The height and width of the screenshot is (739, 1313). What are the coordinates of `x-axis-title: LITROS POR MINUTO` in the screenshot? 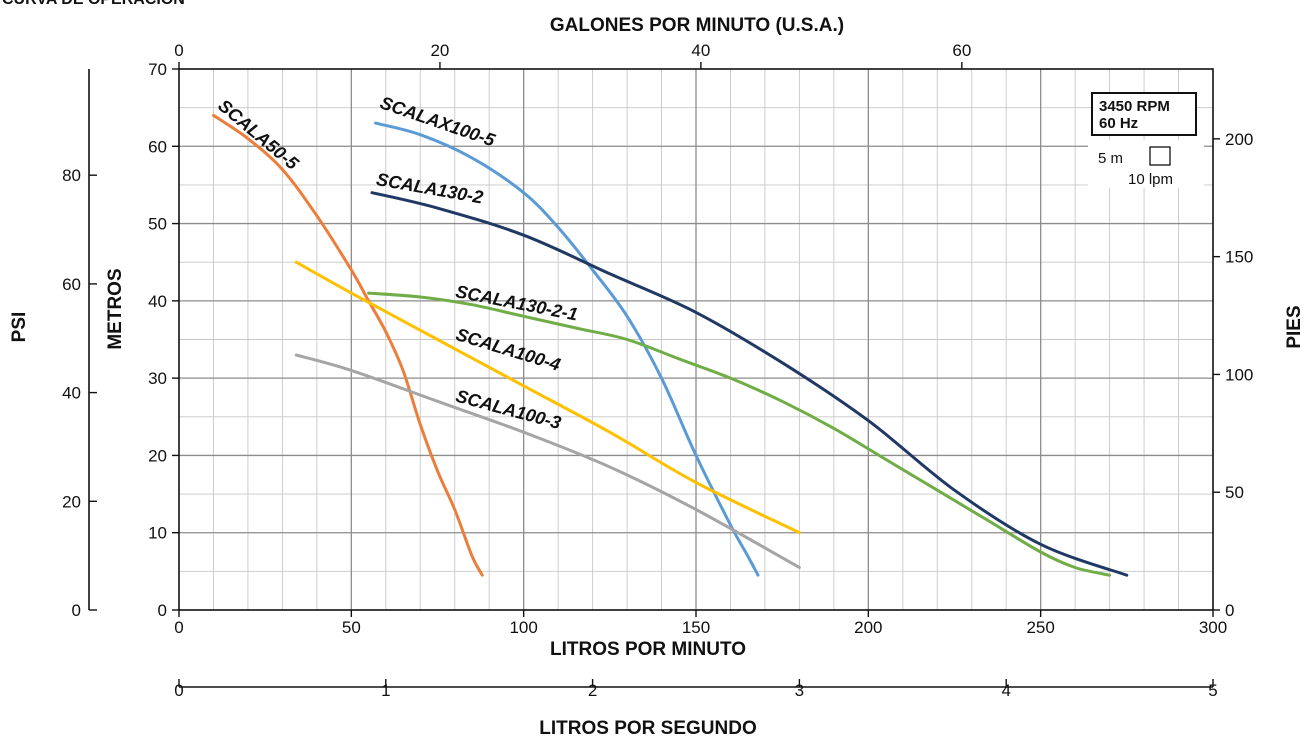 It's located at (648, 649).